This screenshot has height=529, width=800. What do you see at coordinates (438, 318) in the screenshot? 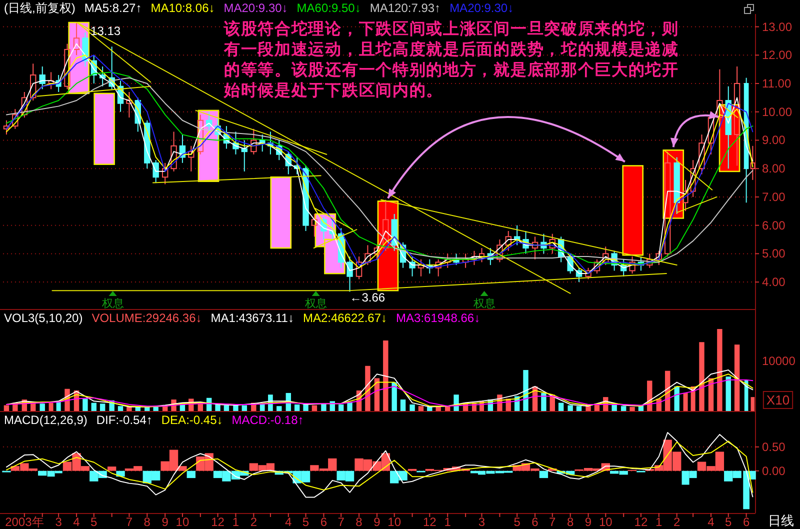
I see `text: MA3:61948.66↓` at bounding box center [438, 318].